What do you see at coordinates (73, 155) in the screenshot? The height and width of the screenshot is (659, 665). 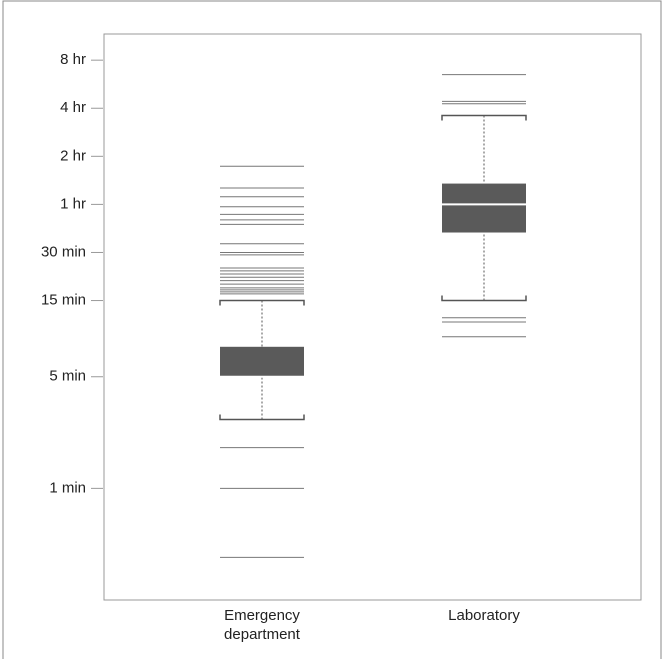 I see `y-tick-label: 2 hr` at bounding box center [73, 155].